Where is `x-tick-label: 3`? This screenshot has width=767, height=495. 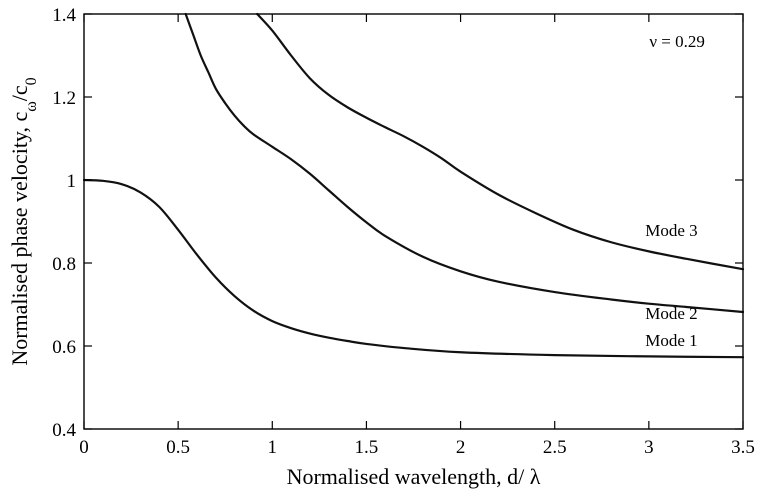 x-tick-label: 3 is located at coordinates (649, 447).